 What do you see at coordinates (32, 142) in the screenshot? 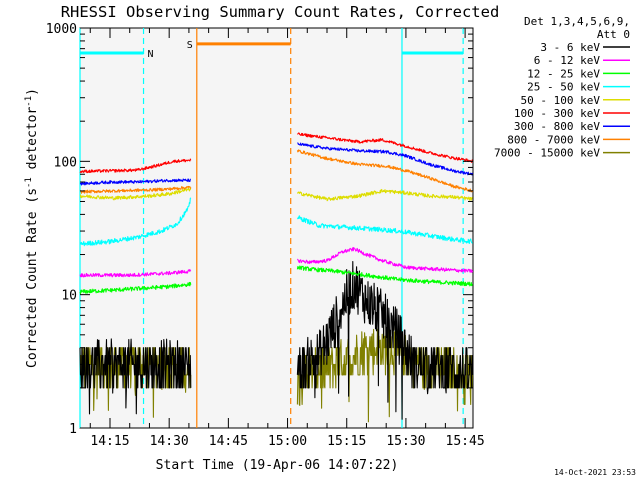
I see `y-axis-label-mid: detector` at bounding box center [32, 142].